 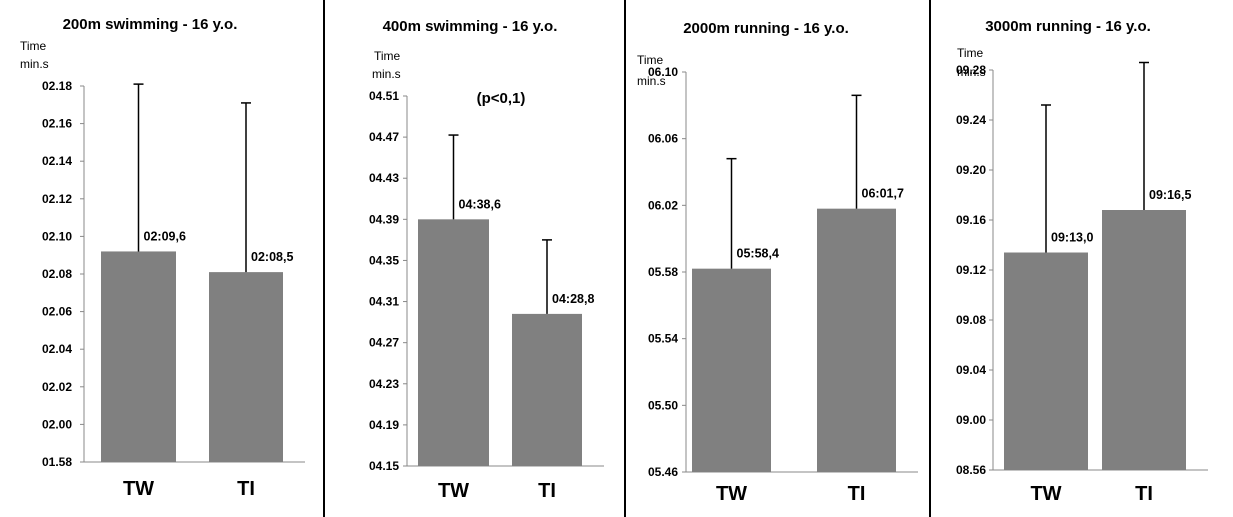 What do you see at coordinates (384, 466) in the screenshot?
I see `y-tick-label: 04.15` at bounding box center [384, 466].